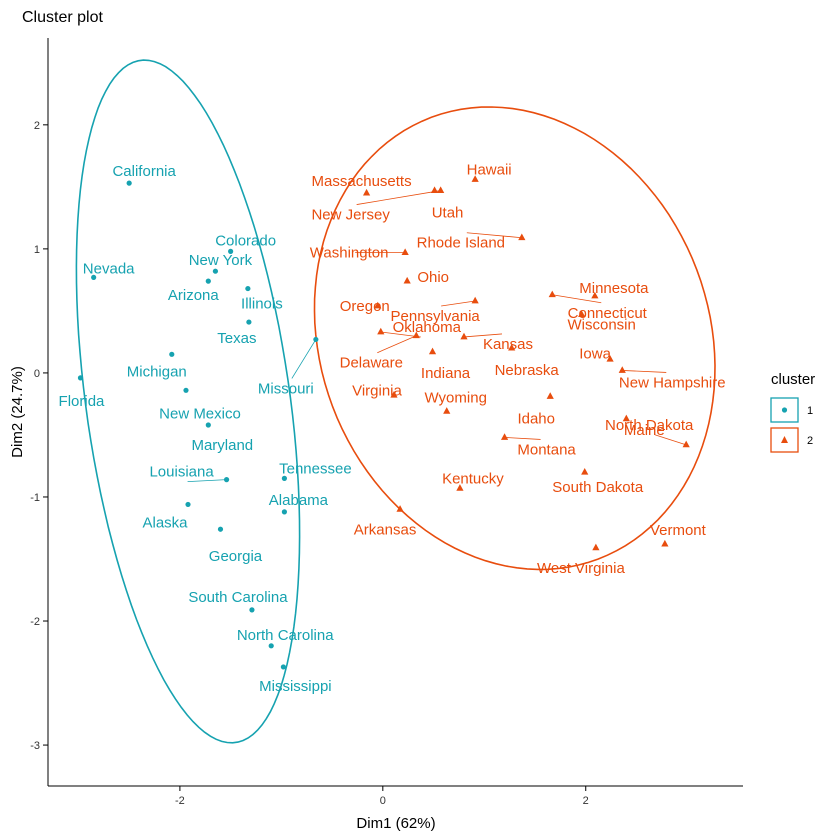  I want to click on x-tick-label: -2, so click(180, 801).